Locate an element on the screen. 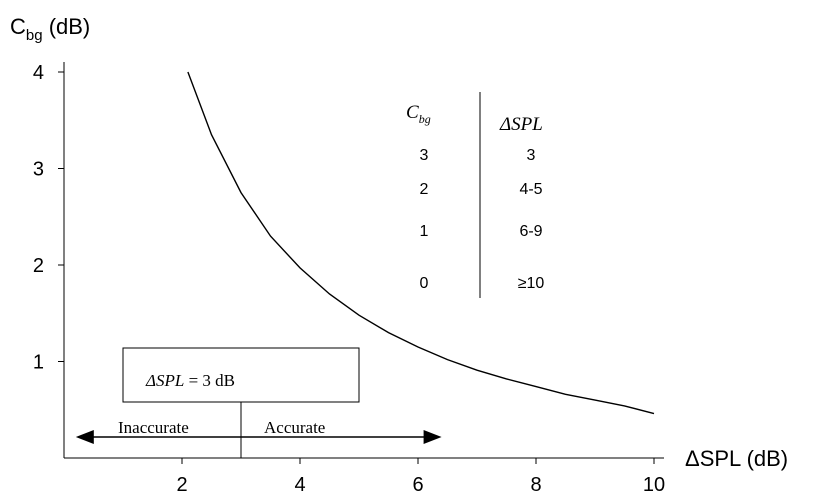  y-tick-label: 4 is located at coordinates (38, 73).